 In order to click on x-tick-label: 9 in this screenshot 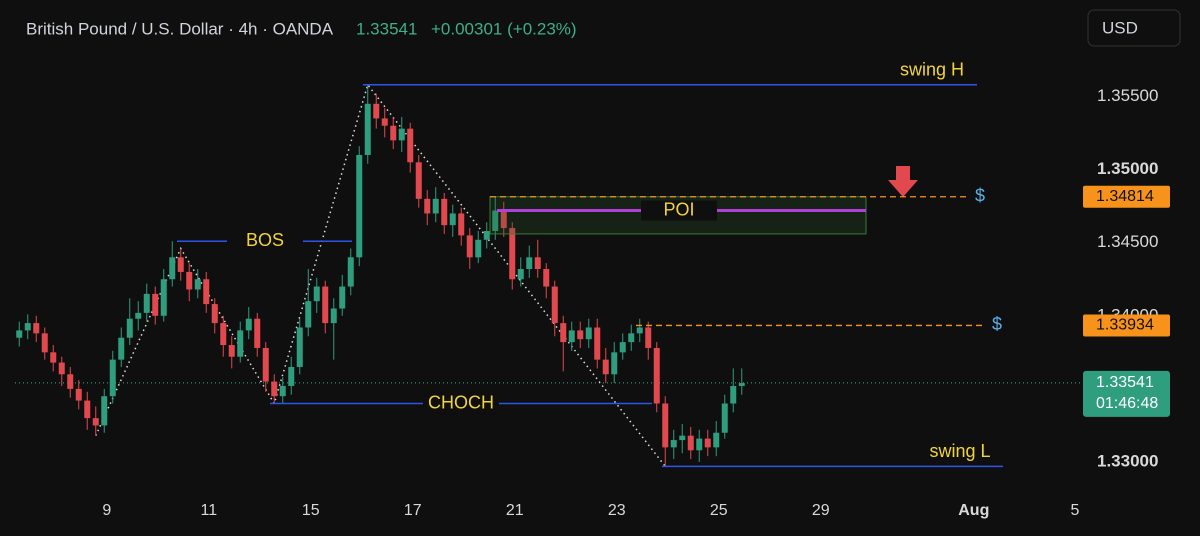, I will do `click(106, 510)`.